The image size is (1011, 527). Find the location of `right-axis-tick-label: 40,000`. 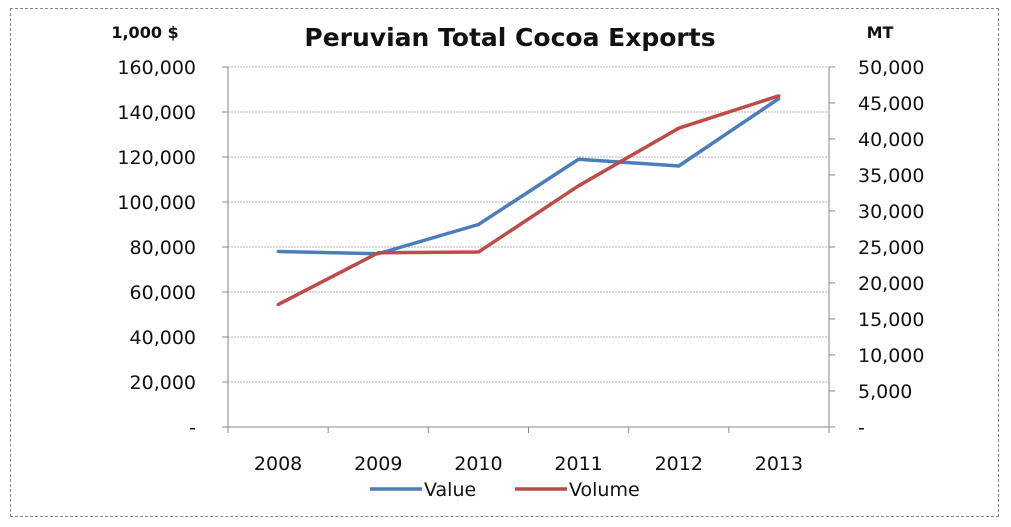

right-axis-tick-label: 40,000 is located at coordinates (891, 140).